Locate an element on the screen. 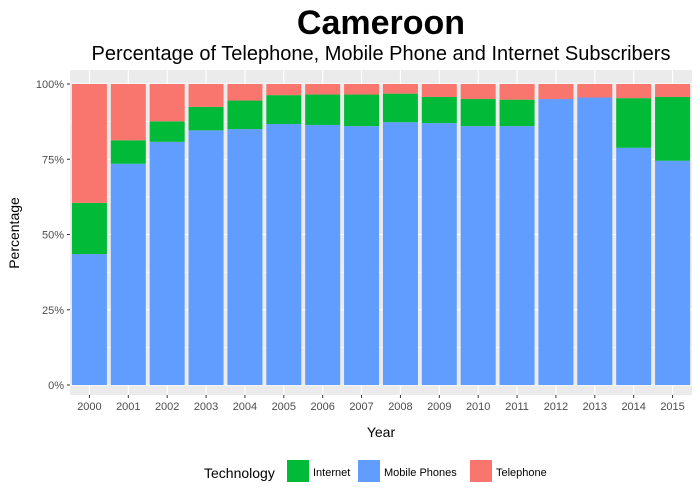 The image size is (700, 500). x-tick-label: 2002 is located at coordinates (167, 407).